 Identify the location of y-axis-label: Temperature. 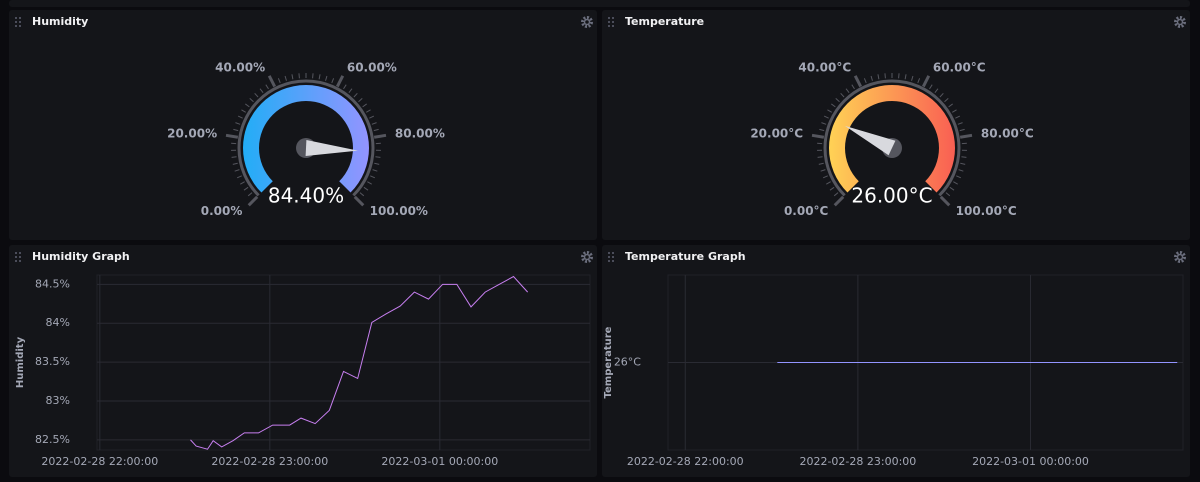
(608, 362).